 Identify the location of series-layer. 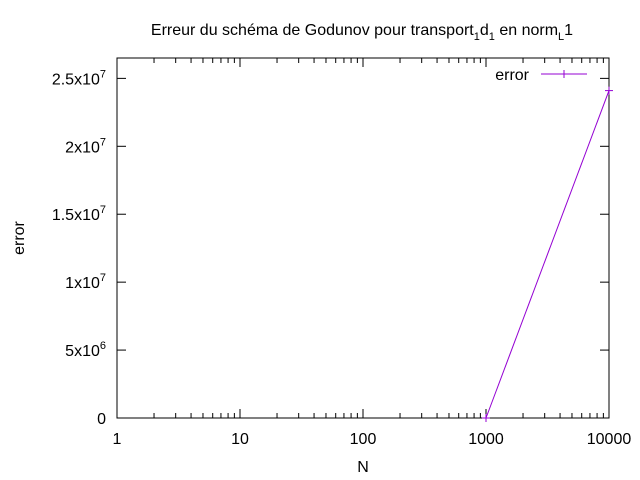
(547, 254).